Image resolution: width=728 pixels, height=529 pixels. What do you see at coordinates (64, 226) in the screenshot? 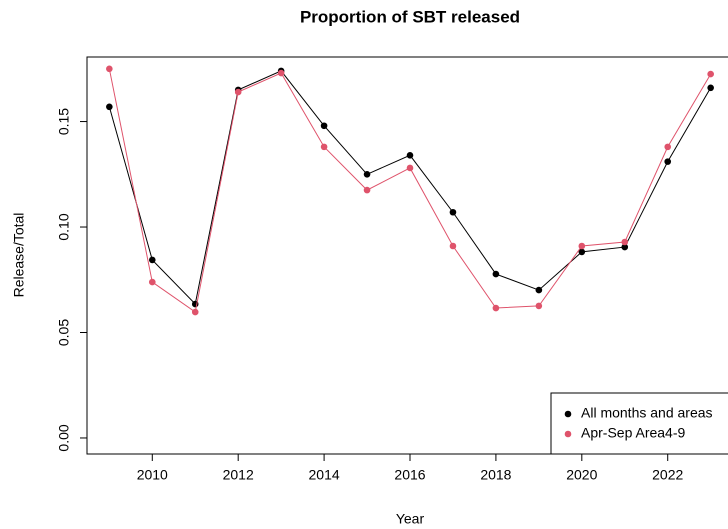
I see `y-tick-label: 0.10` at bounding box center [64, 226].